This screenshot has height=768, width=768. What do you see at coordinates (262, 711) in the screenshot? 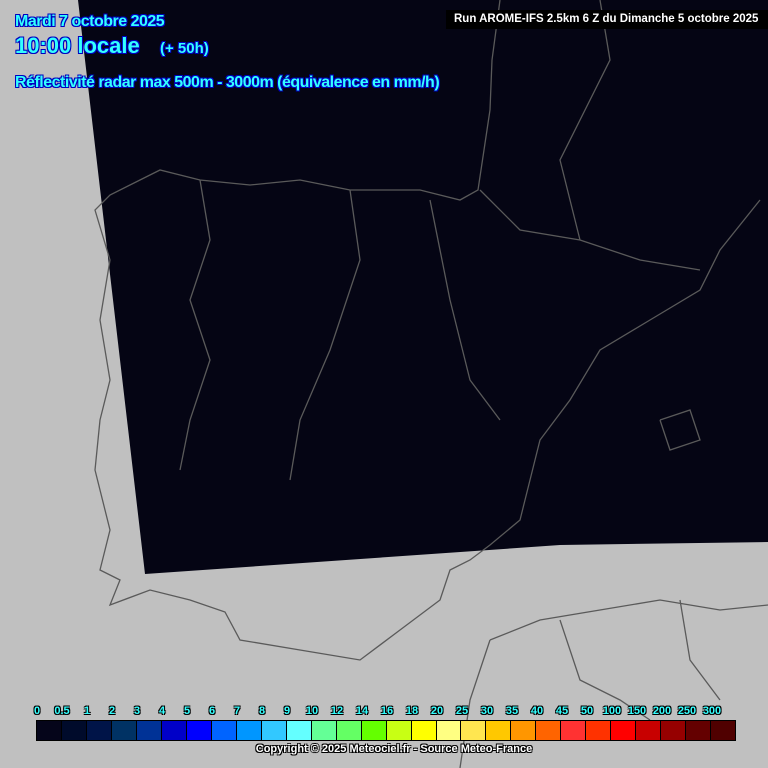
I see `legend-label: 8` at bounding box center [262, 711].